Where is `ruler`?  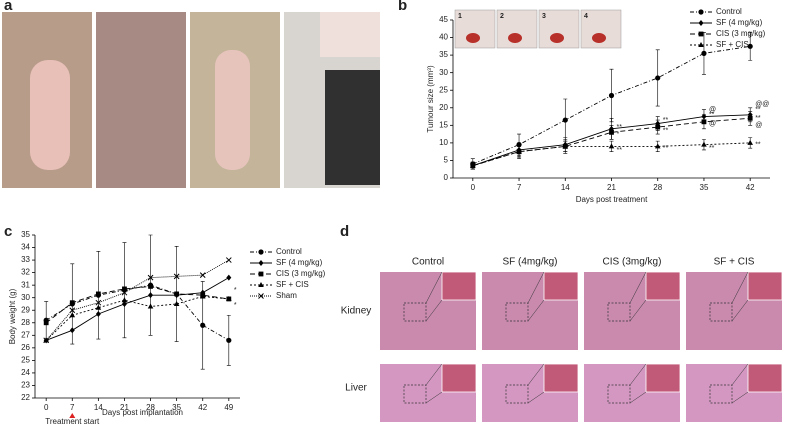 ruler is located at coordinates (352, 127).